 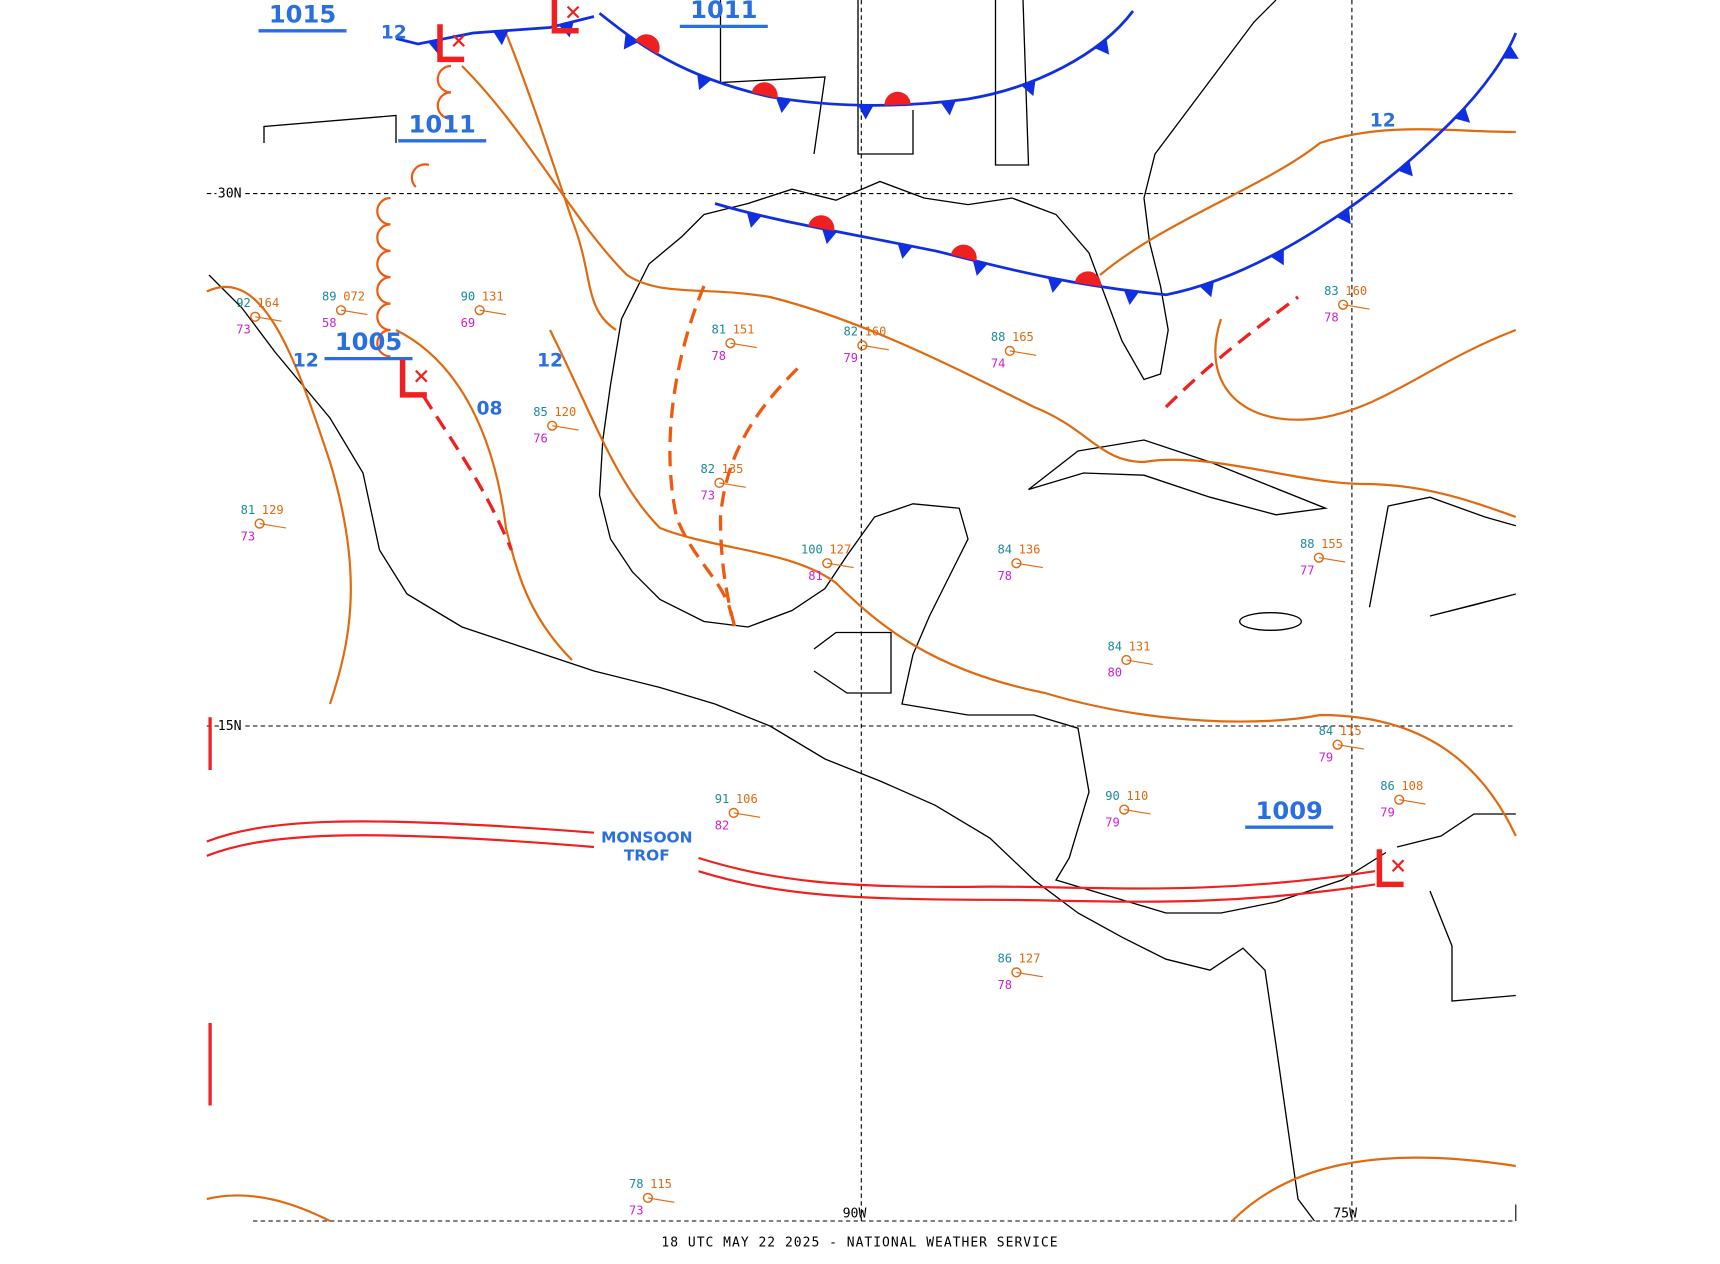 What do you see at coordinates (744, 329) in the screenshot?
I see `station-pressure: 151` at bounding box center [744, 329].